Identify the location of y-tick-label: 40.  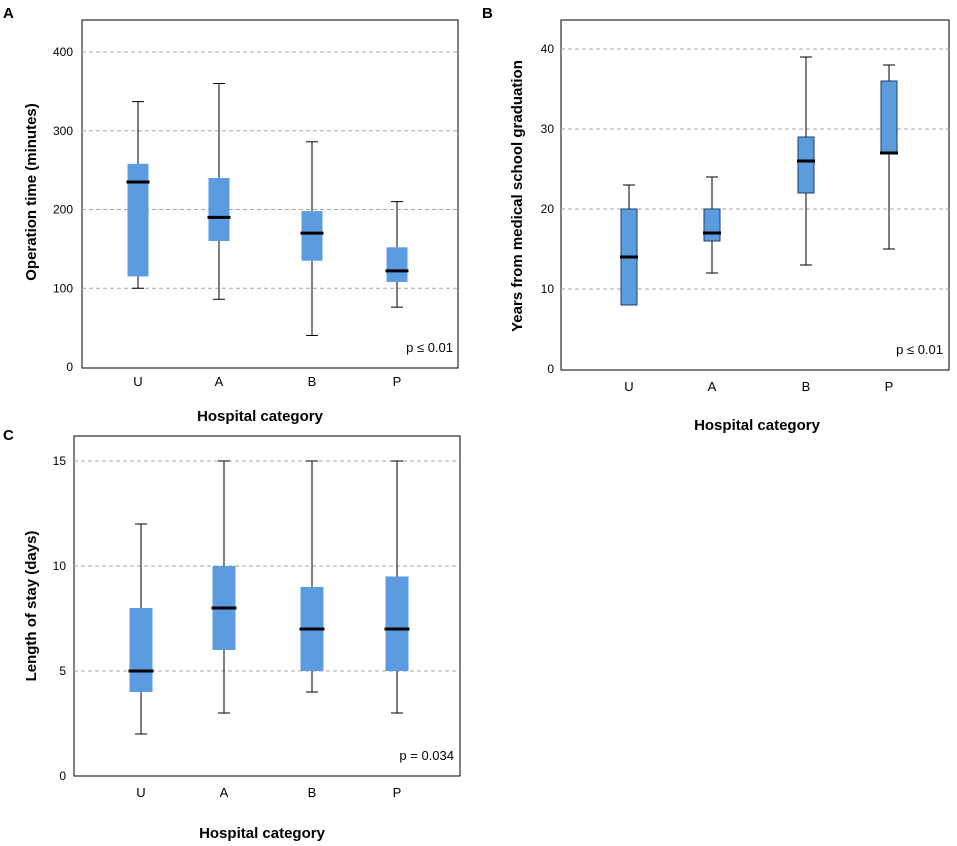
(548, 49).